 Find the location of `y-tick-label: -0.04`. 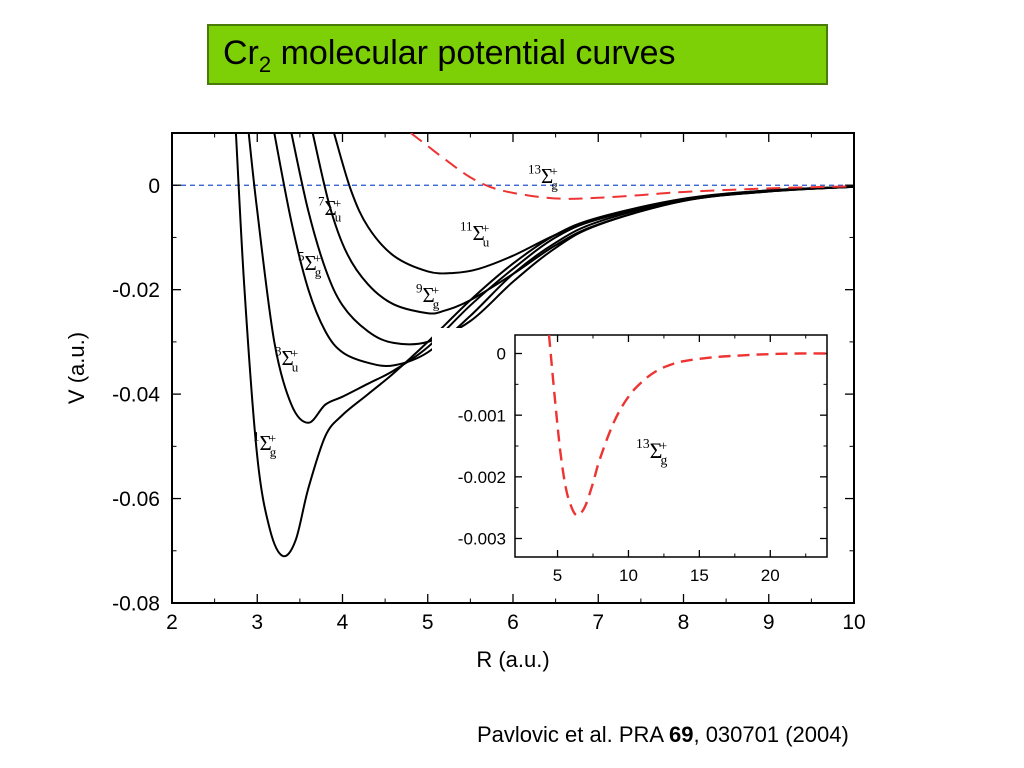

y-tick-label: -0.04 is located at coordinates (136, 395).